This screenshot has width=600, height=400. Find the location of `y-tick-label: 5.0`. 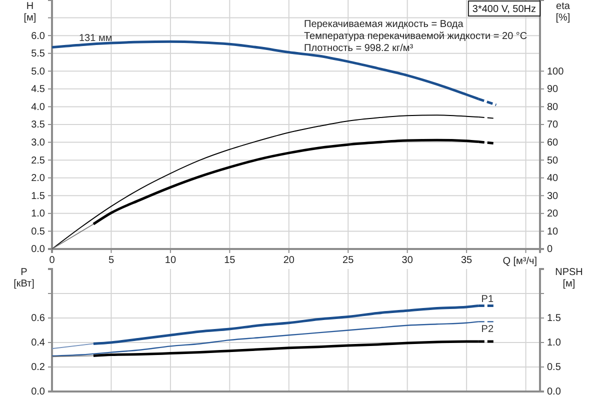

y-tick-label: 5.0 is located at coordinates (38, 72).